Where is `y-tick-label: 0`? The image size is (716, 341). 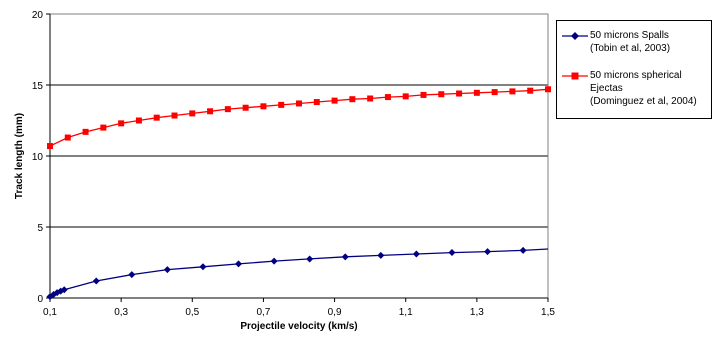 y-tick-label: 0 is located at coordinates (40, 299).